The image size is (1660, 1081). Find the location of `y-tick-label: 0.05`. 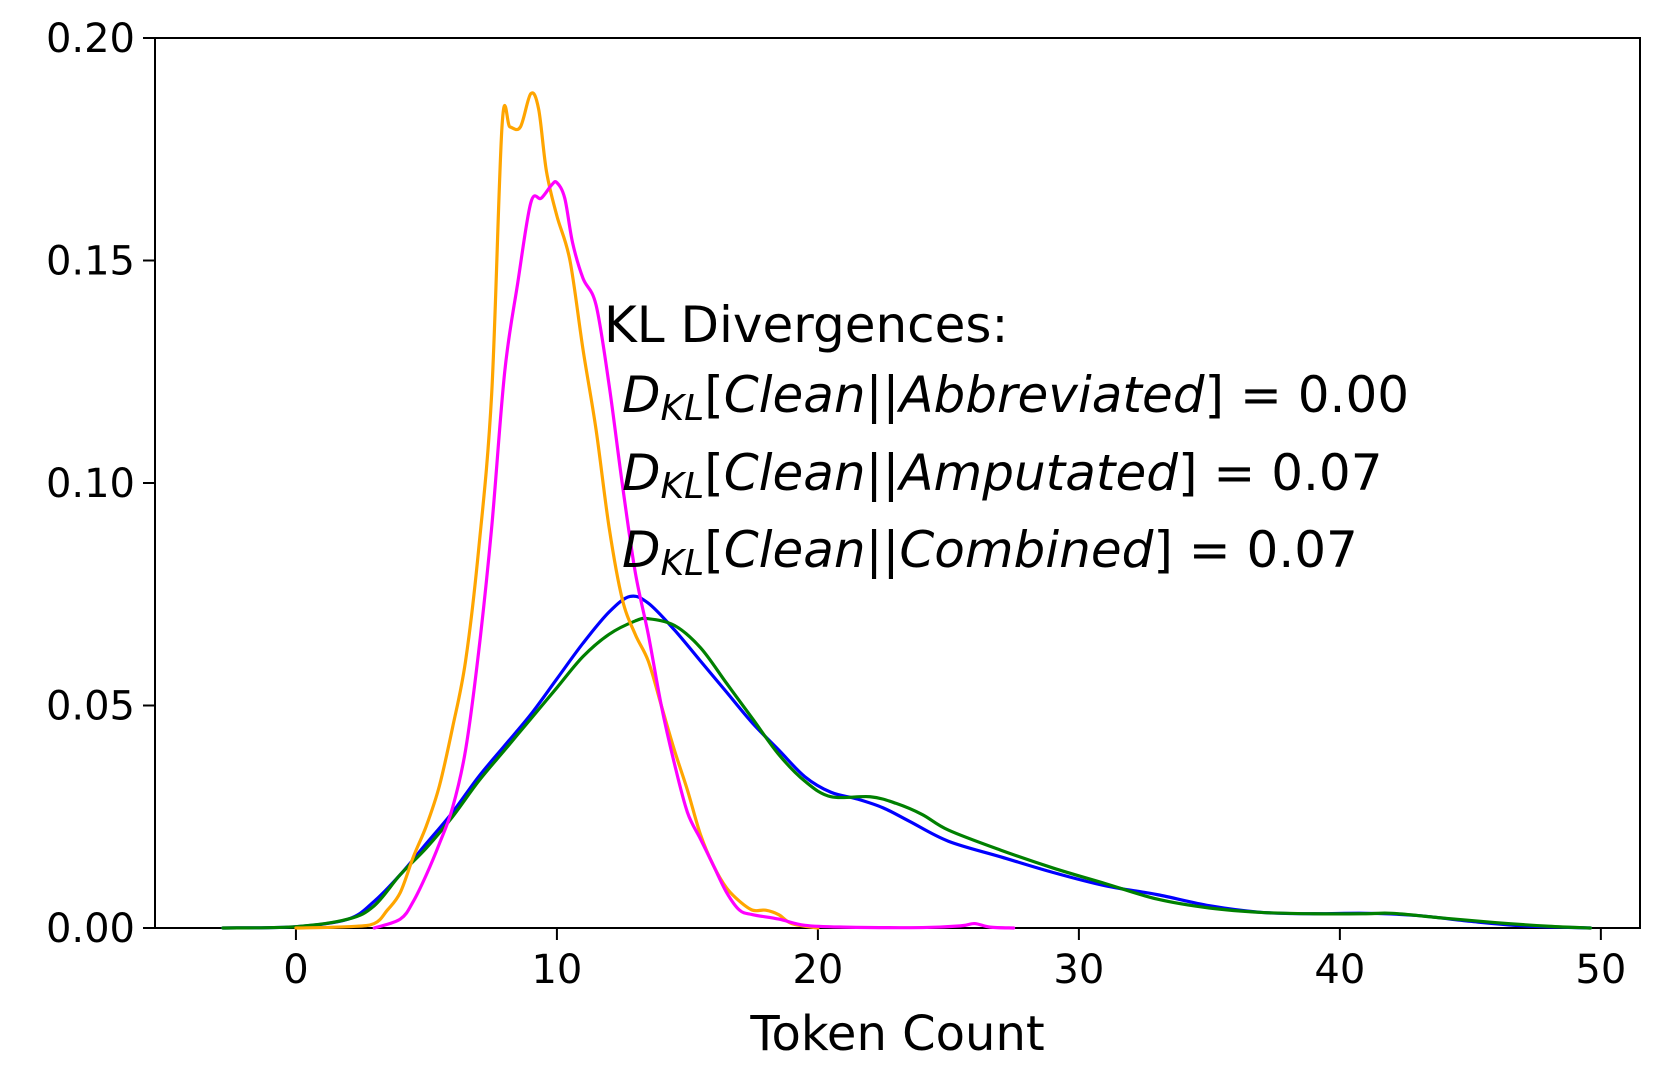

y-tick-label: 0.05 is located at coordinates (90, 707).